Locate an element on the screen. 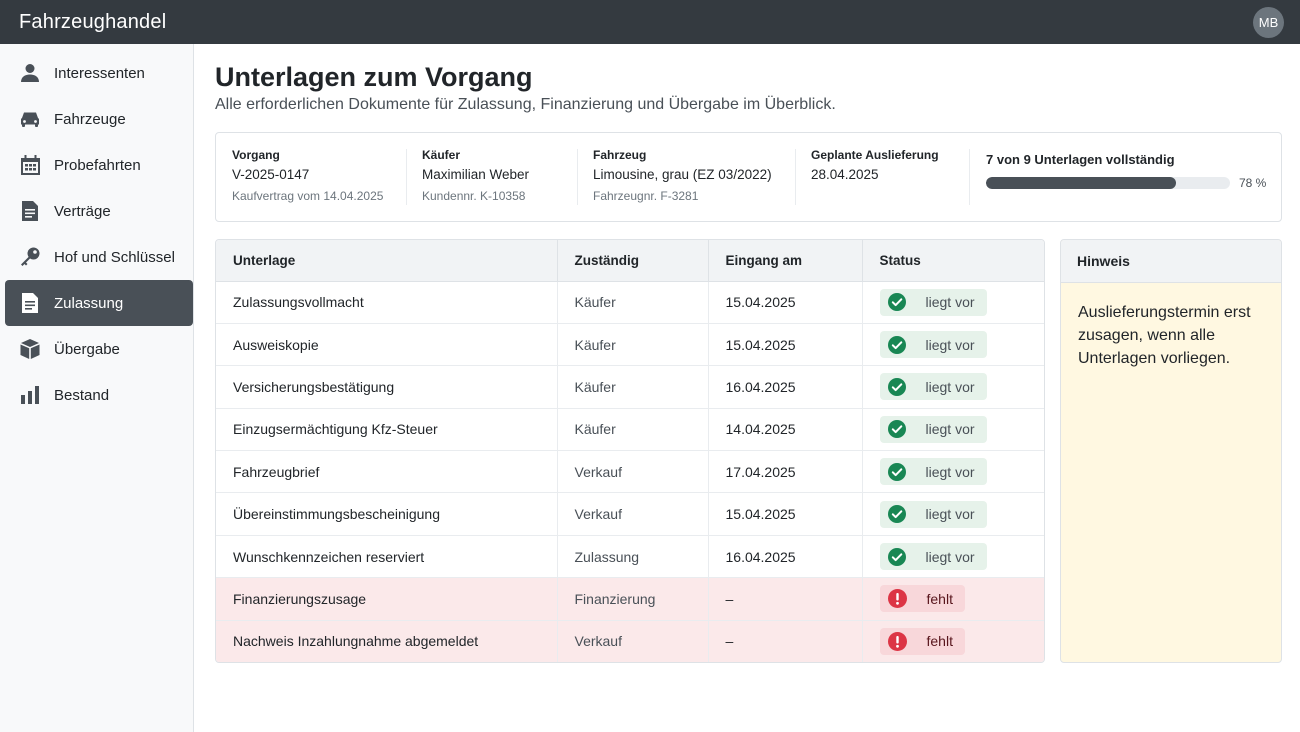 This screenshot has width=1300, height=732. calendar-icon is located at coordinates (30, 165).